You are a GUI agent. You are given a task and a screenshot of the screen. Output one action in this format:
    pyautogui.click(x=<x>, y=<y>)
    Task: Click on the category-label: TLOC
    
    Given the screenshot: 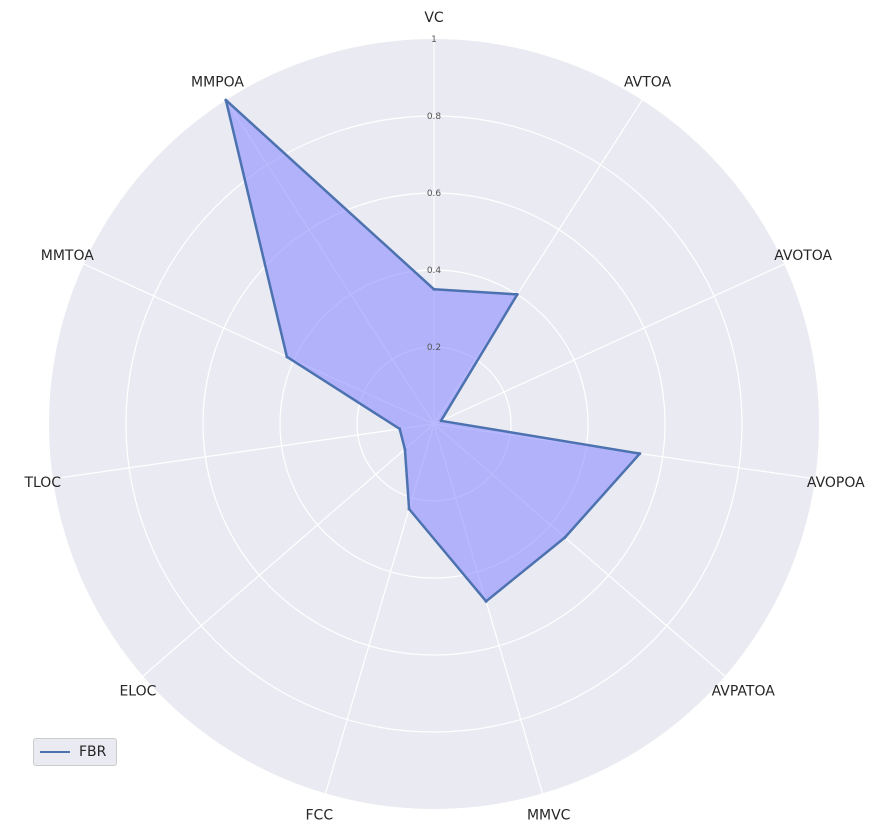 What is the action you would take?
    pyautogui.click(x=42, y=483)
    